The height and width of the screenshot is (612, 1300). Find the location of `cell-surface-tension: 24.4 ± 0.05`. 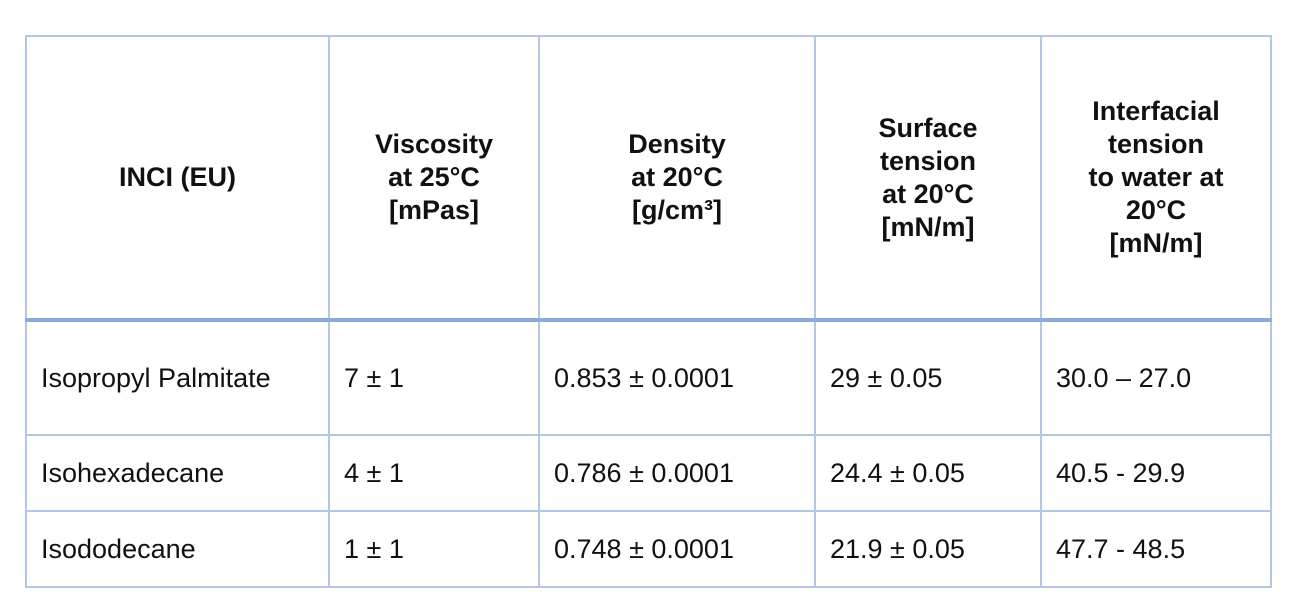

cell-surface-tension: 24.4 ± 0.05 is located at coordinates (928, 473).